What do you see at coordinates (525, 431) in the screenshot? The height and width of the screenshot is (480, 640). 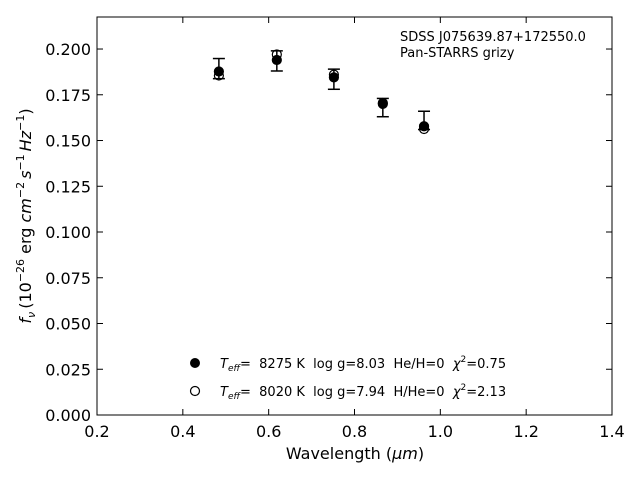 I see `x-tick-label: 1.2` at bounding box center [525, 431].